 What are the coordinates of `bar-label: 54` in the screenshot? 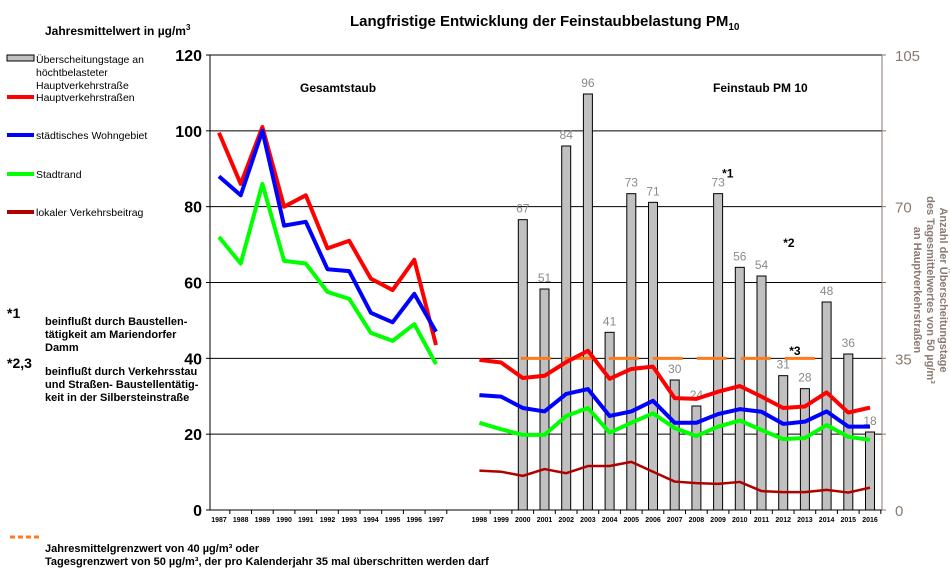 It's located at (762, 265).